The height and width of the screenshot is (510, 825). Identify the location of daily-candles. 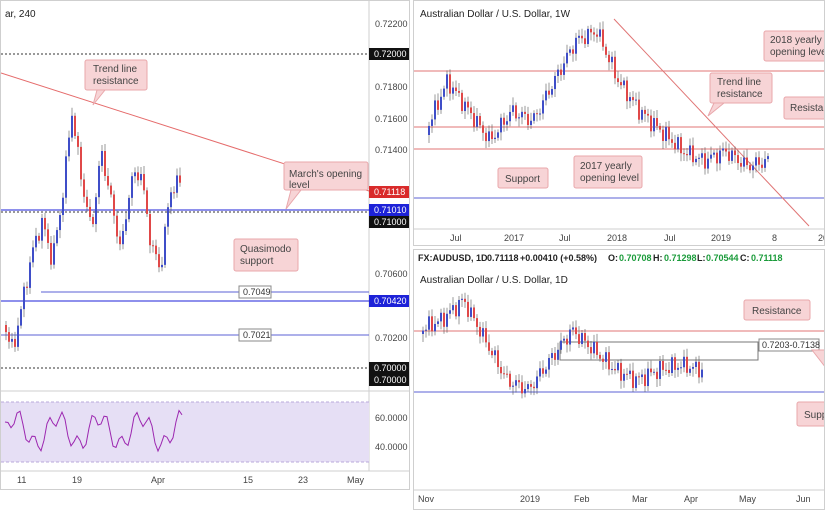
(562, 345).